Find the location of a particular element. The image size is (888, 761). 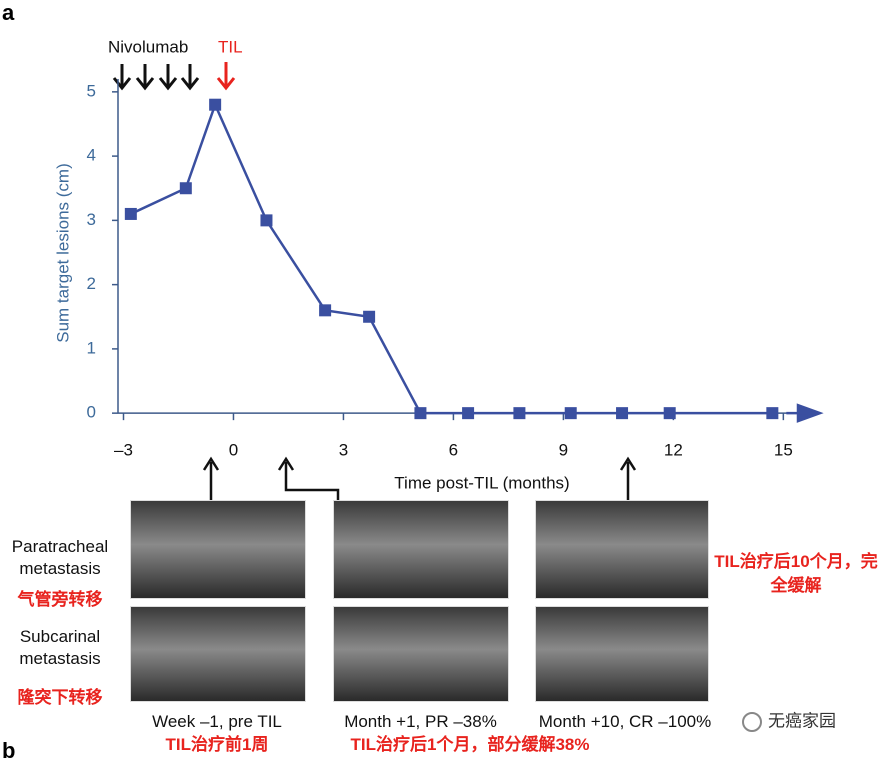

til-arrow is located at coordinates (226, 76).